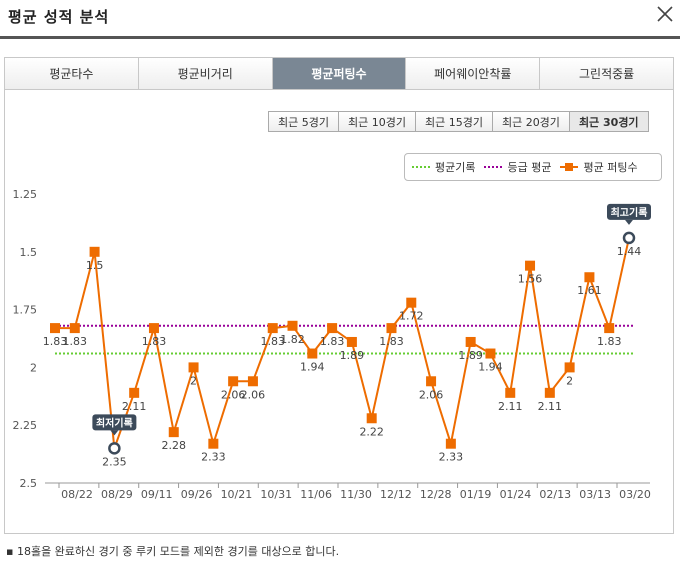 The image size is (680, 562). I want to click on tab-bar: 평균타수 평균비거리 평균퍼팅수 페어웨이안착률 그린적중률, so click(339, 73).